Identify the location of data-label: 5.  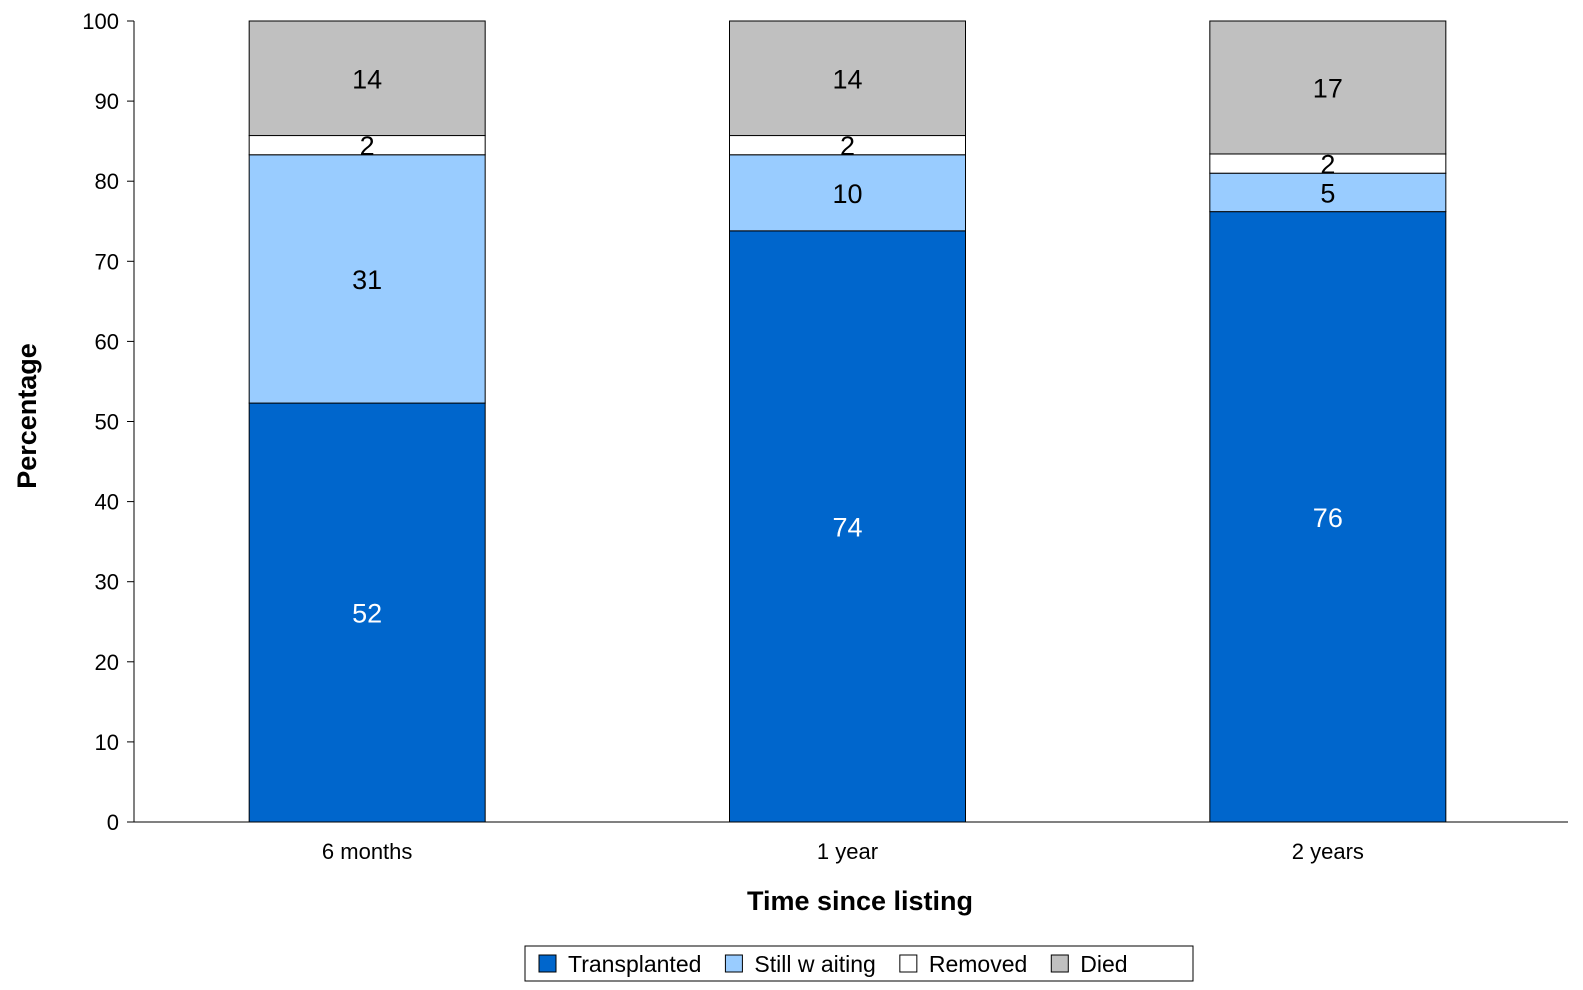
(1327, 193).